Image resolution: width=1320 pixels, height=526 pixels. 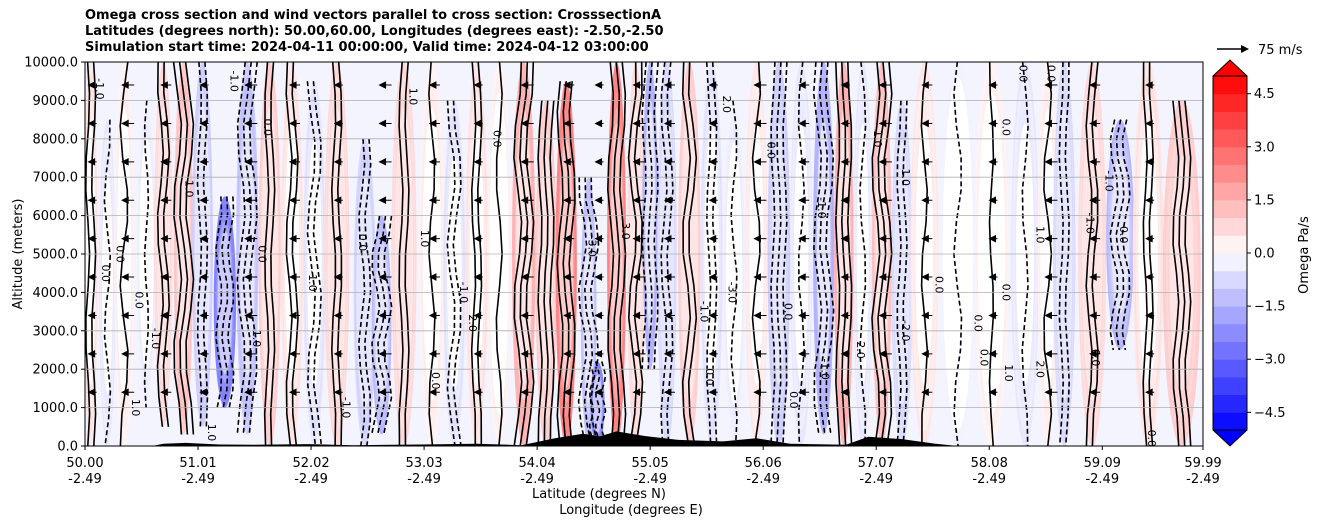 What do you see at coordinates (1266, 254) in the screenshot?
I see `colorbar-ticks: 4.5 3.0 1.5 0.0 −1.5 −3.0 −4.5` at bounding box center [1266, 254].